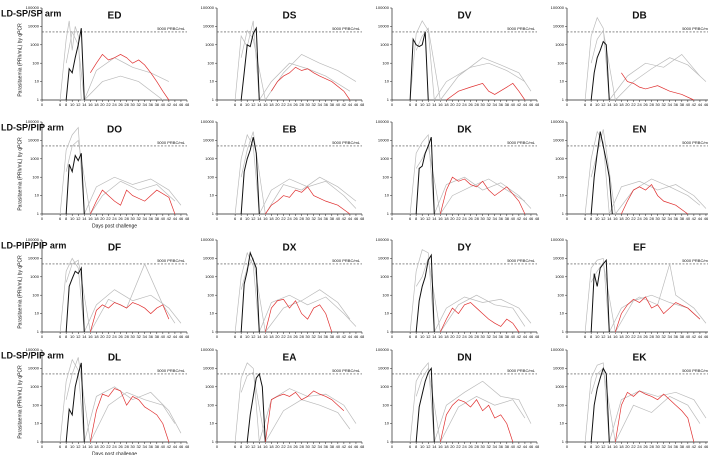 The width and height of the screenshot is (708, 455). What do you see at coordinates (277, 218) in the screenshot?
I see `x-tick-label: 20` at bounding box center [277, 218].